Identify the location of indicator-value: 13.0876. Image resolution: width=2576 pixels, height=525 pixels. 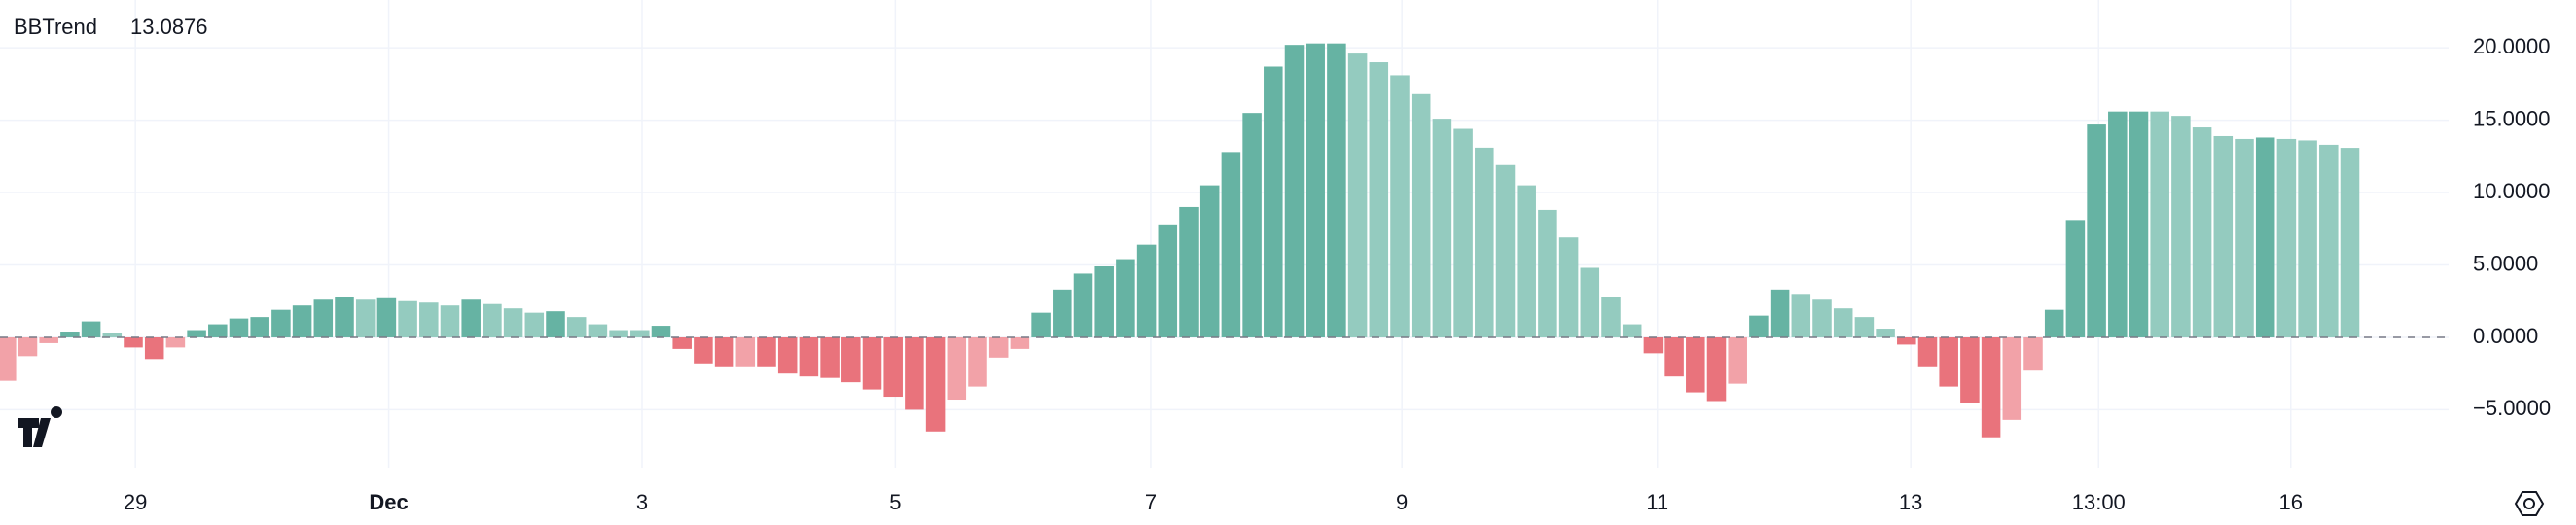
(169, 27).